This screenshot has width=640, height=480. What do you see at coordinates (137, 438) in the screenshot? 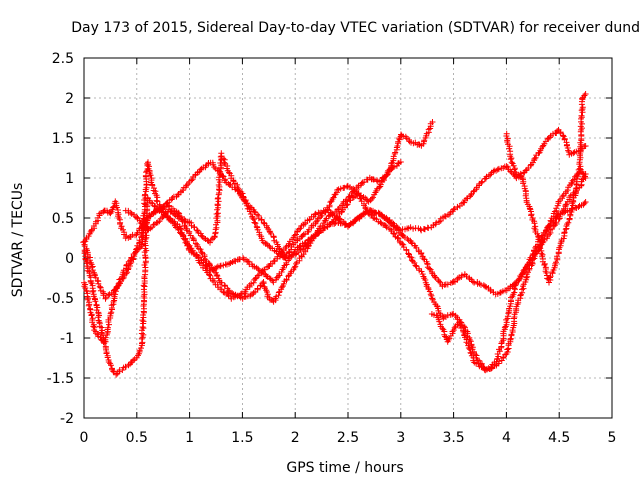
I see `x-tick-label: 0.5` at bounding box center [137, 438].